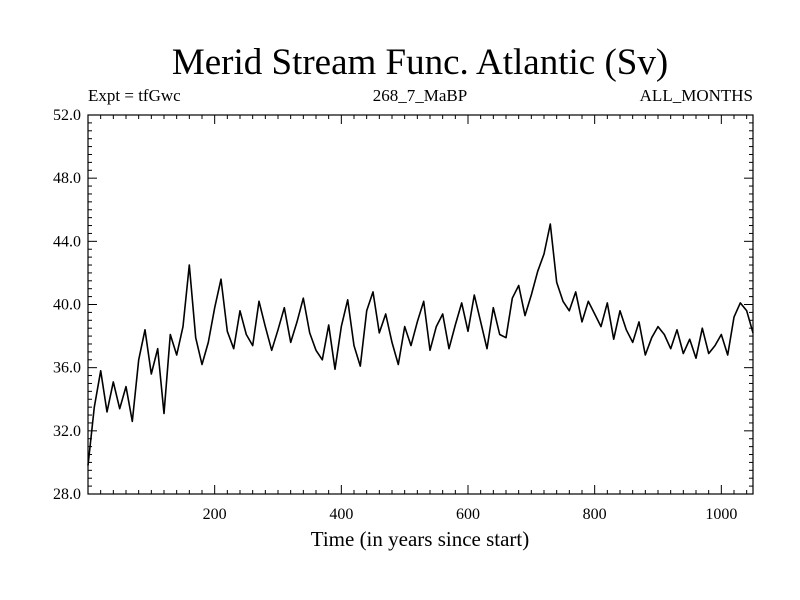 The image size is (800, 600). What do you see at coordinates (468, 514) in the screenshot?
I see `x-tick-label: 600` at bounding box center [468, 514].